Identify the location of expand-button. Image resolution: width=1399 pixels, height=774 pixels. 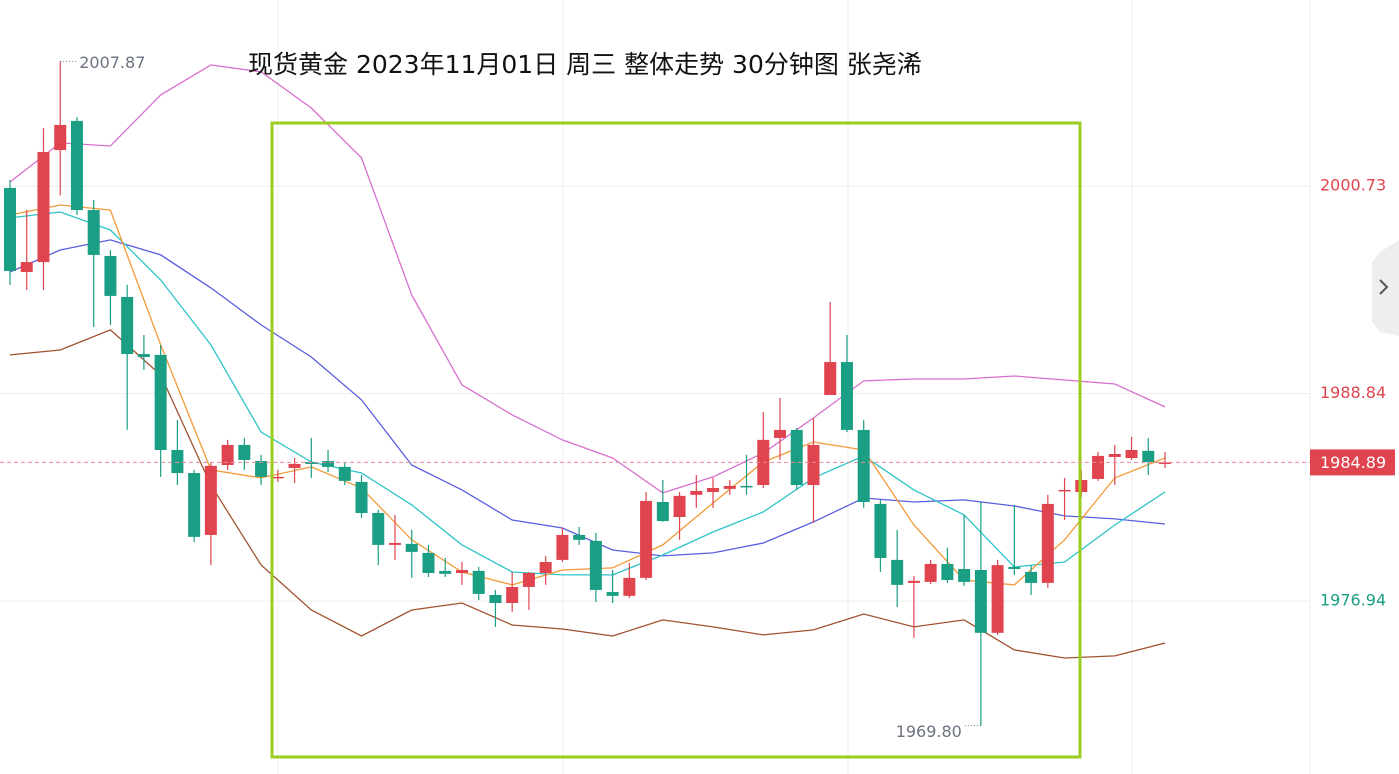
(1385, 288).